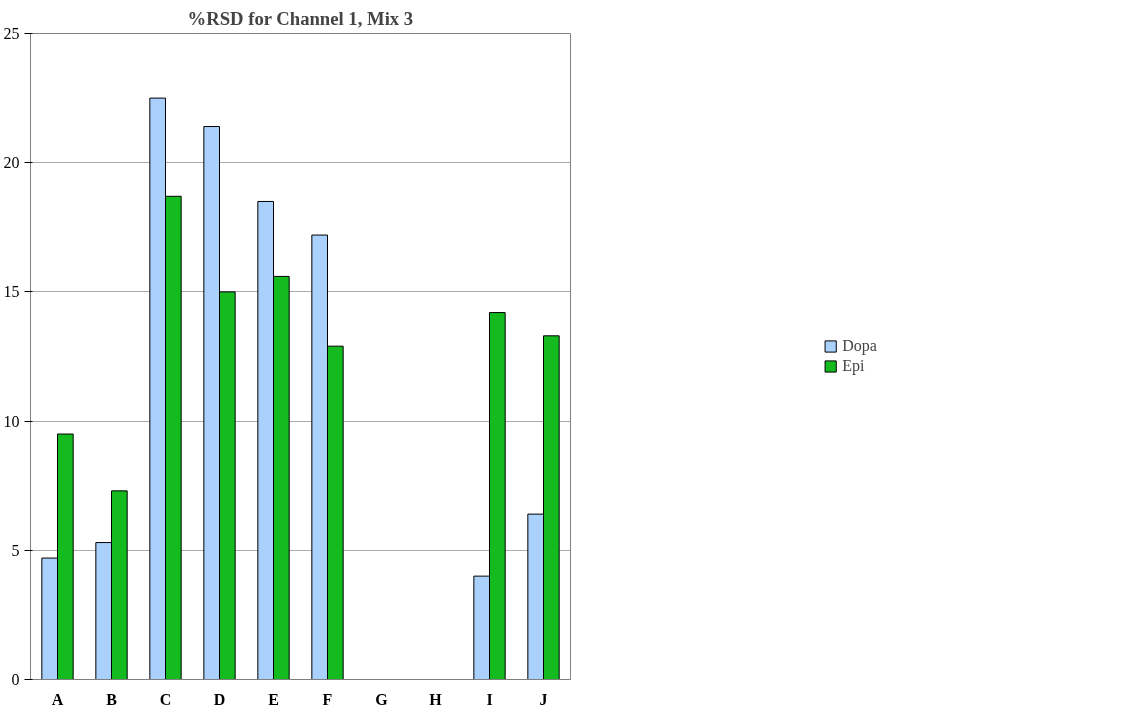 This screenshot has width=1141, height=719. Describe the element at coordinates (853, 366) in the screenshot. I see `legend-label: Epi` at that location.